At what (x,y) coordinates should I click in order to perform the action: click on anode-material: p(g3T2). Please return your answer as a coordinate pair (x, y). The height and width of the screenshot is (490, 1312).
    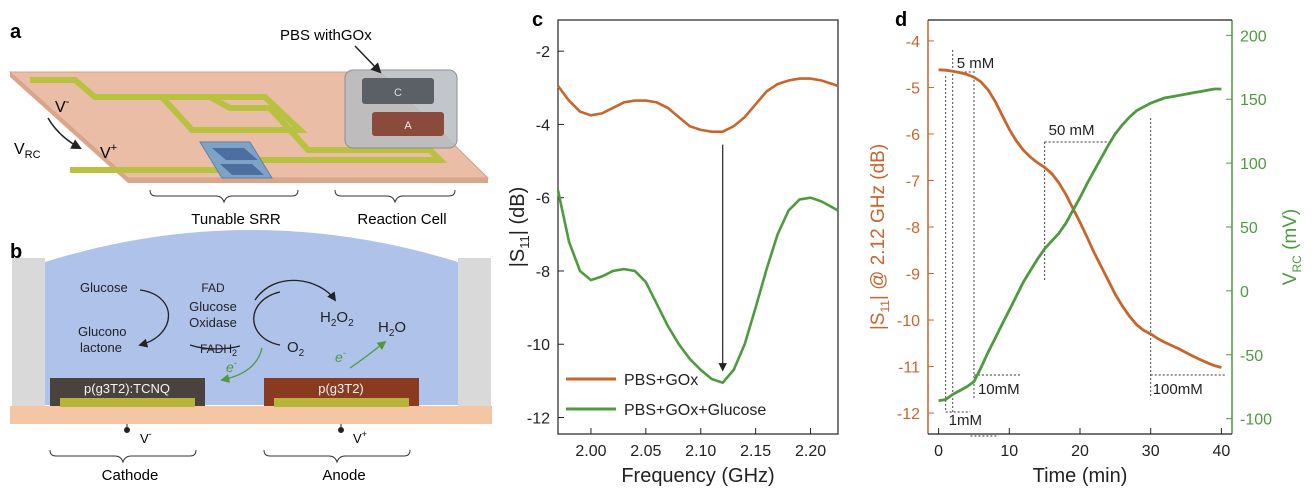
    Looking at the image, I should click on (341, 388).